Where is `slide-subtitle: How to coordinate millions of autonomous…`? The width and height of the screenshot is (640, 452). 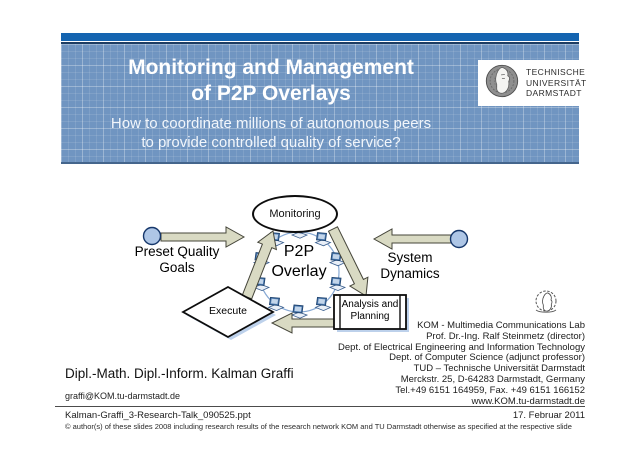 slide-subtitle: How to coordinate millions of autonomous… is located at coordinates (271, 133).